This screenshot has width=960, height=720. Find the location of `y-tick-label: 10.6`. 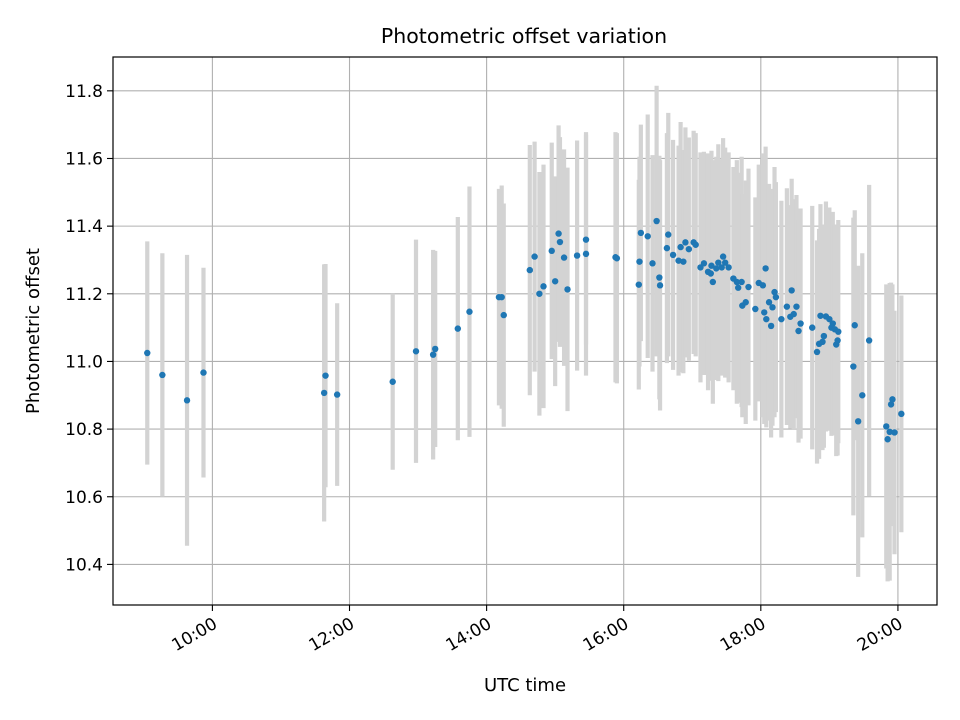

y-tick-label: 10.6 is located at coordinates (84, 498).